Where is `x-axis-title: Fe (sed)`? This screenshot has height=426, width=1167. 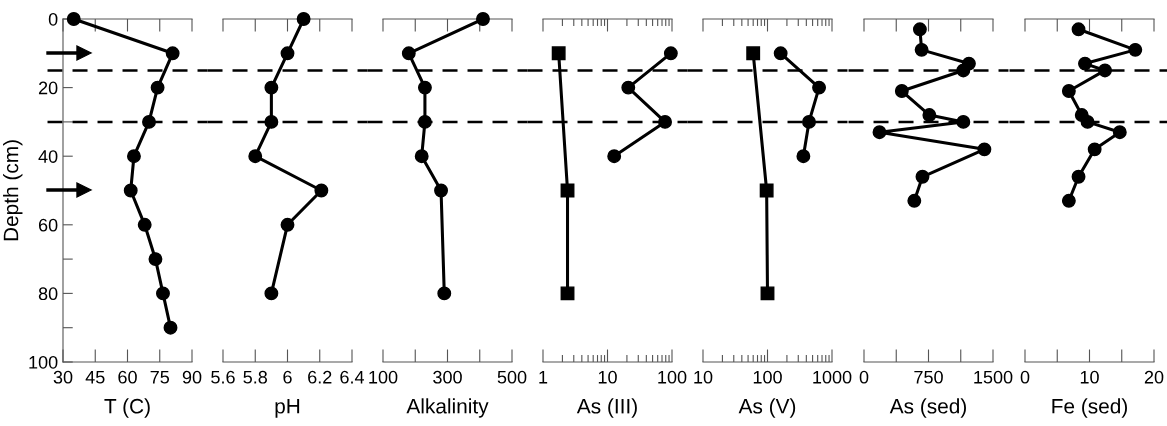
x-axis-title: Fe (sed) is located at coordinates (1089, 408).